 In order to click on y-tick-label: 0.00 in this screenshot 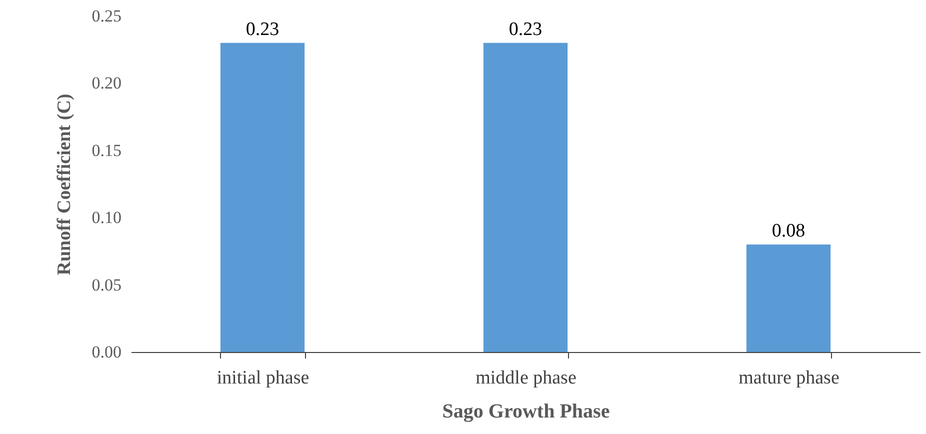, I will do `click(107, 352)`.